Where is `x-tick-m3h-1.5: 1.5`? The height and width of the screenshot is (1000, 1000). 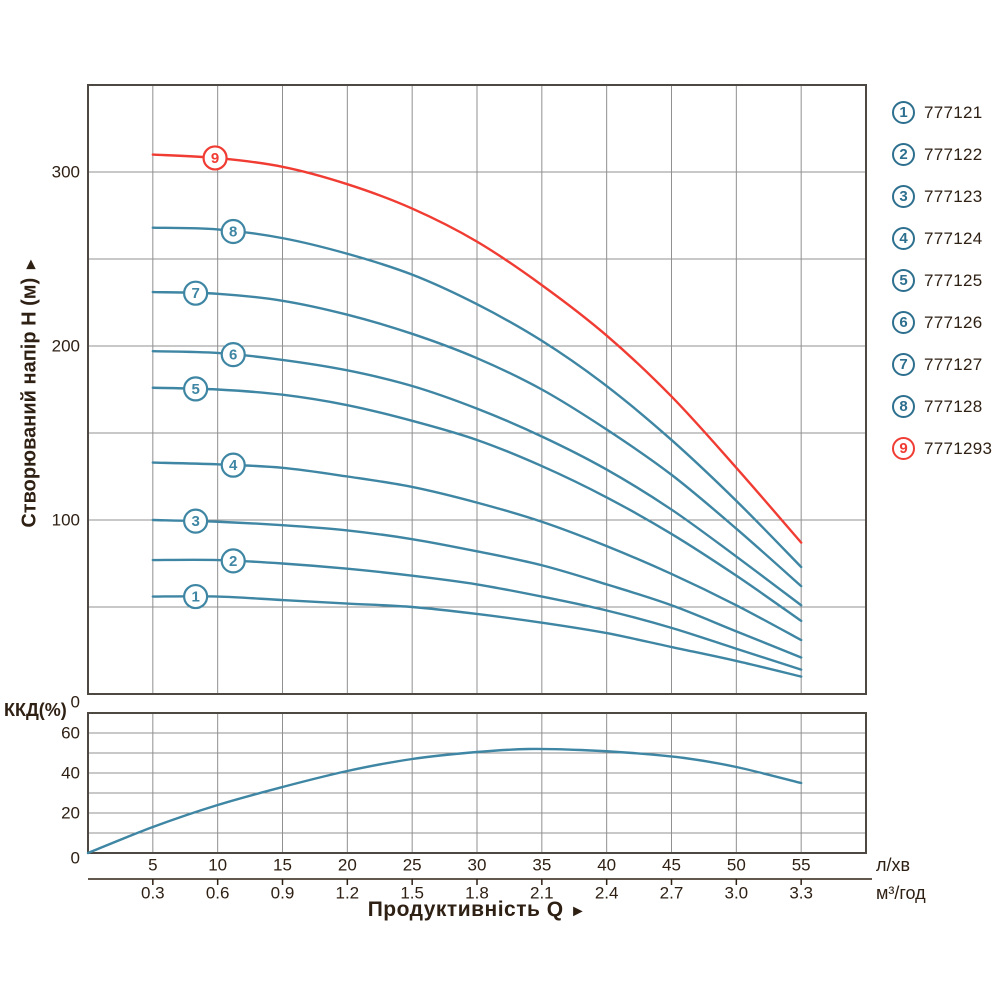 x-tick-m3h-1.5: 1.5 is located at coordinates (412, 892).